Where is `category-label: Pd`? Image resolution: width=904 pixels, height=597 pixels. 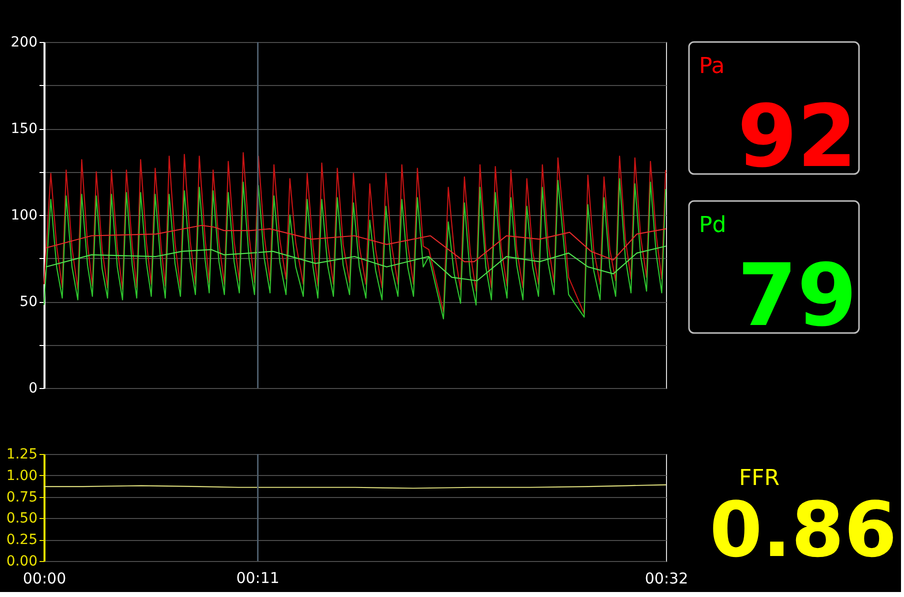 category-label: Pd is located at coordinates (712, 225).